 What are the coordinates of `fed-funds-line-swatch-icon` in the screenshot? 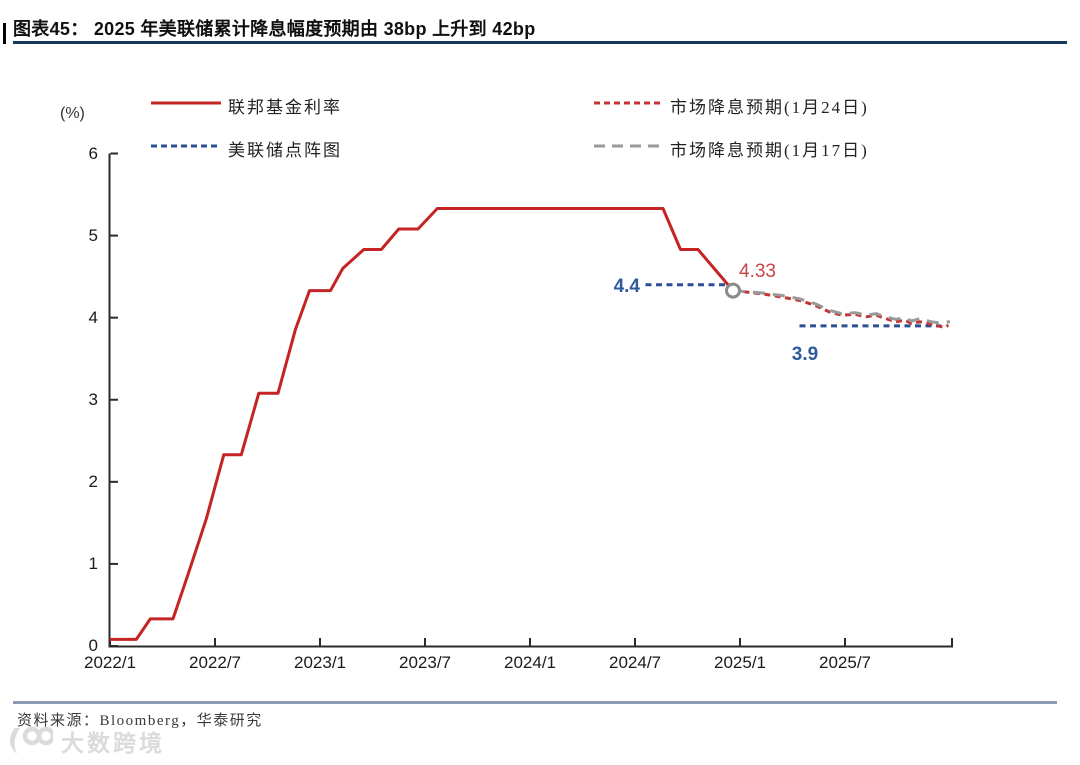 It's located at (186, 103).